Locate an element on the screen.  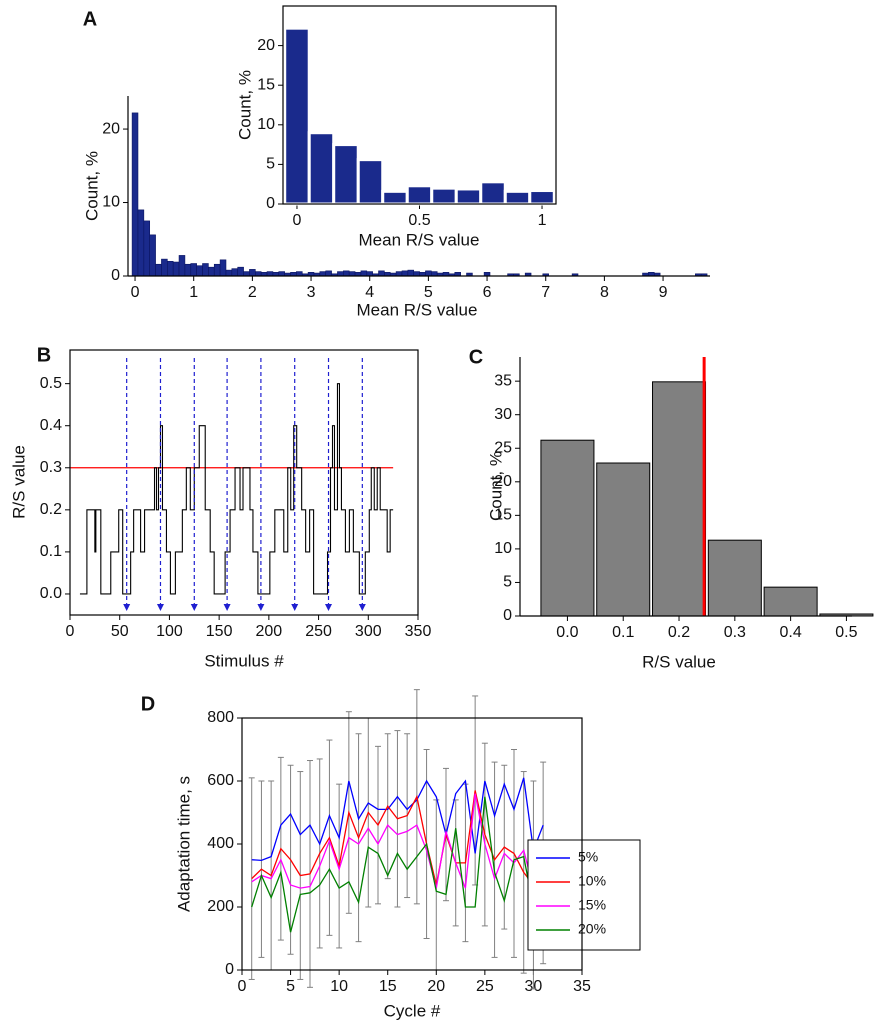
y-tick-label: 800 is located at coordinates (220, 717).